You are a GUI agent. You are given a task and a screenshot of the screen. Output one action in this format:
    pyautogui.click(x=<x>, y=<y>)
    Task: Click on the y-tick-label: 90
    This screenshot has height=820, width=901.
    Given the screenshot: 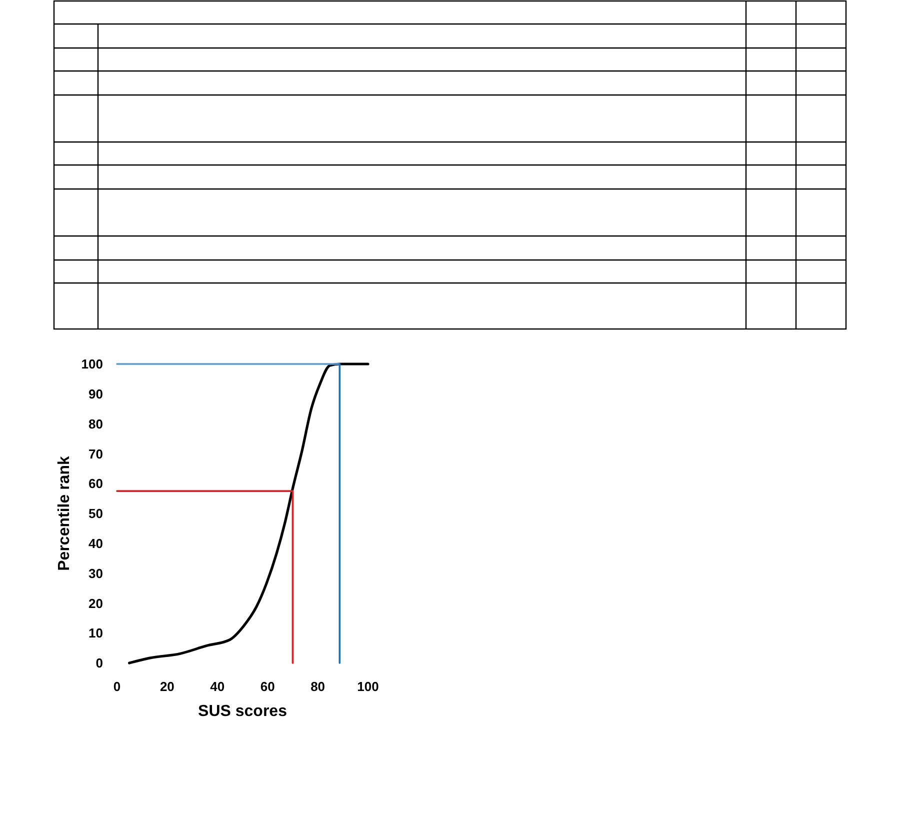 What is the action you would take?
    pyautogui.click(x=95, y=394)
    